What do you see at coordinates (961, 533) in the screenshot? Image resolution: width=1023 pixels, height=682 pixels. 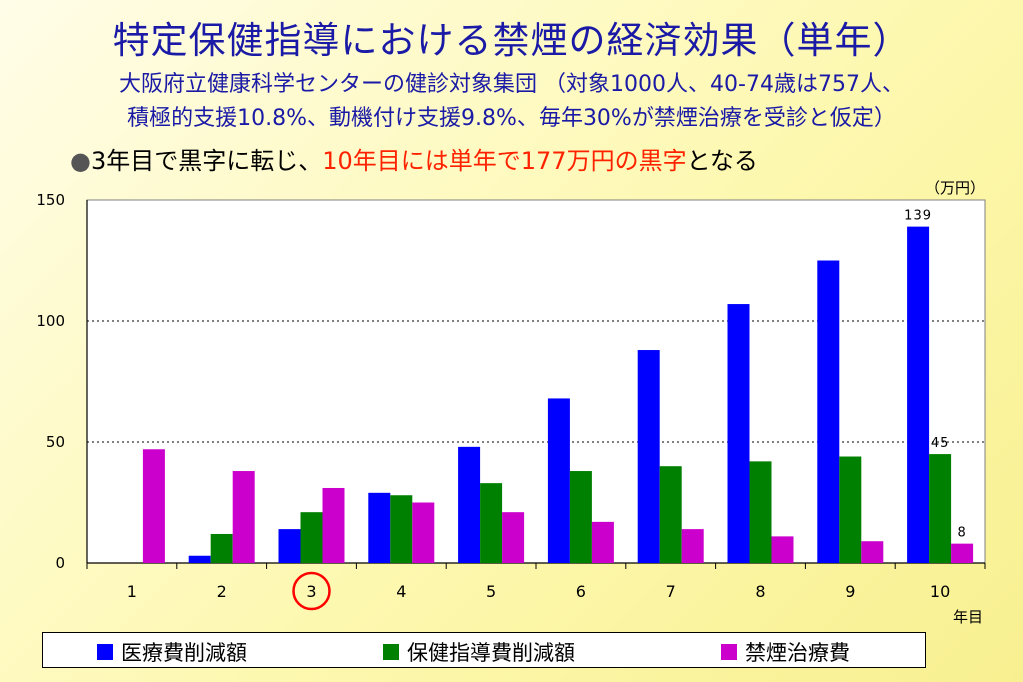 I see `data-label: 8` at bounding box center [961, 533].